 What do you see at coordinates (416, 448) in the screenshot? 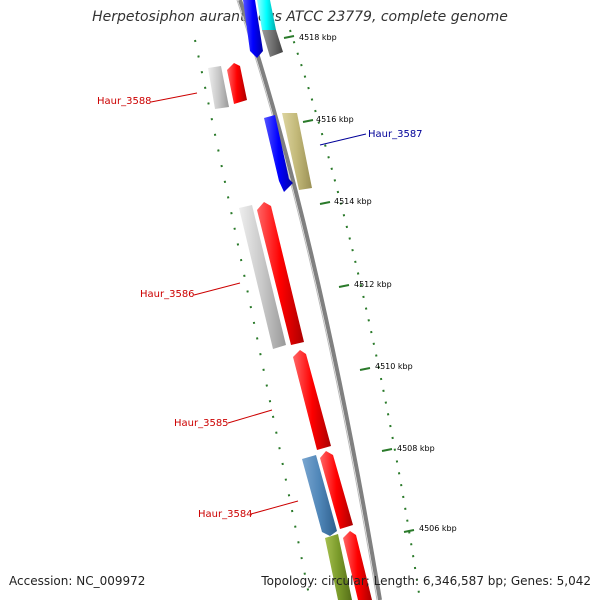
I see `tick-label-4508: 4508 kbp` at bounding box center [416, 448].